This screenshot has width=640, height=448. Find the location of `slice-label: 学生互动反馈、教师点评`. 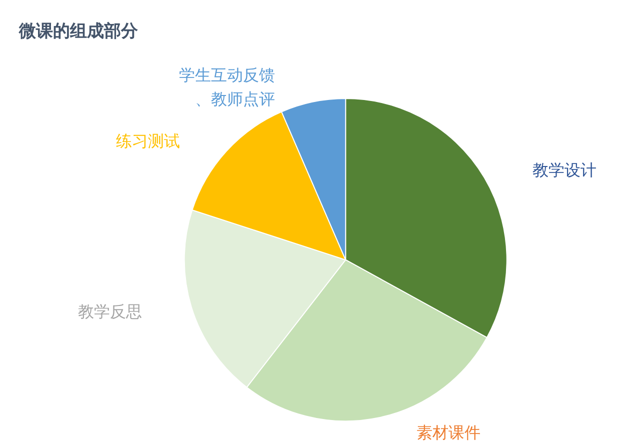

slice-label: 学生互动反馈、教师点评 is located at coordinates (226, 87).